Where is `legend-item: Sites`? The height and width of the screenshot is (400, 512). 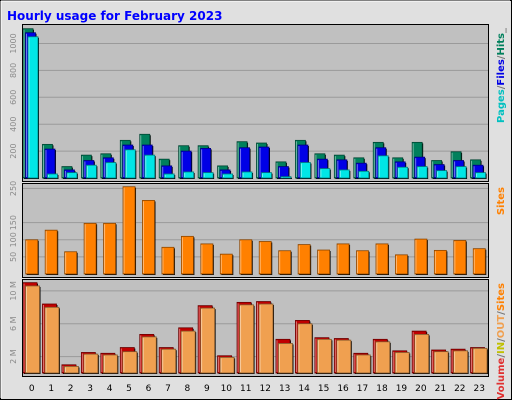 legend-item: Sites is located at coordinates (501, 201).